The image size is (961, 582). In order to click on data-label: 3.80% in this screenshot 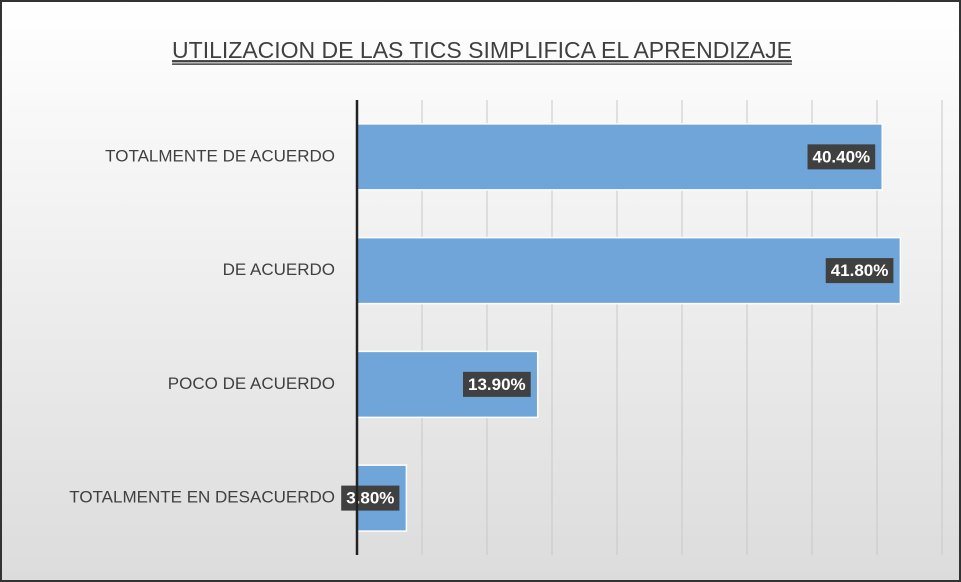, I will do `click(370, 498)`.